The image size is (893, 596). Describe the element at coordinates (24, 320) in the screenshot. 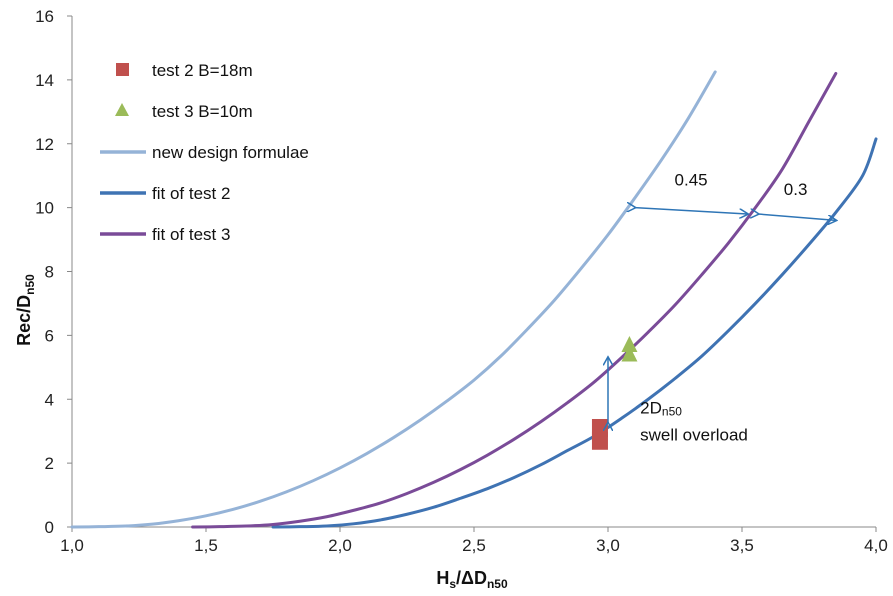

I see `y-axis-title-main: Rec/D` at that location.